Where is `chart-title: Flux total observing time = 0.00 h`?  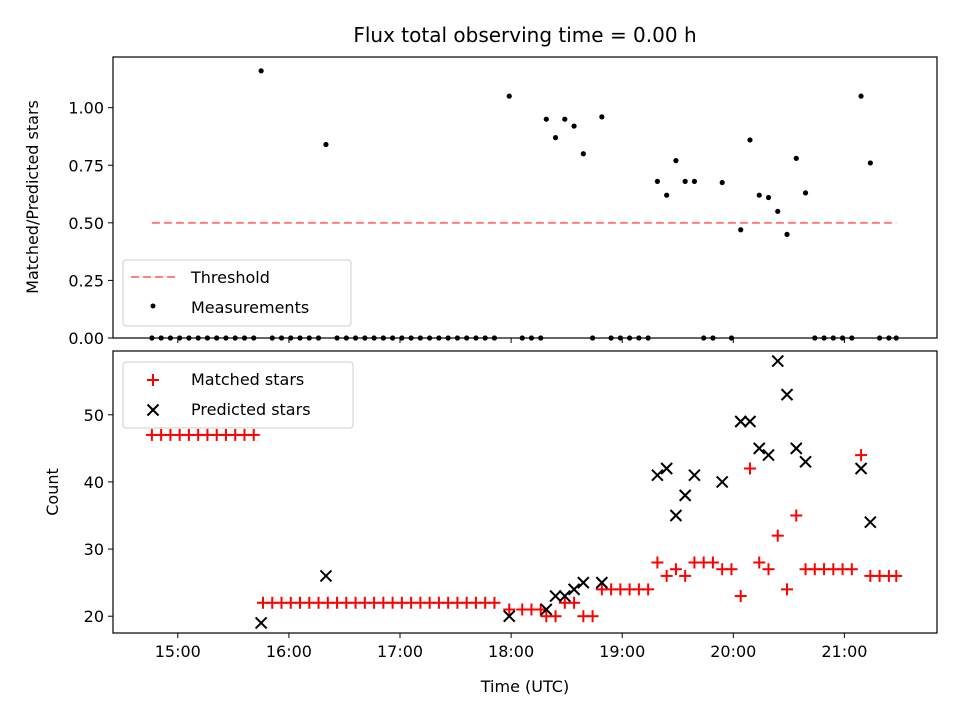 chart-title: Flux total observing time = 0.00 h is located at coordinates (524, 35).